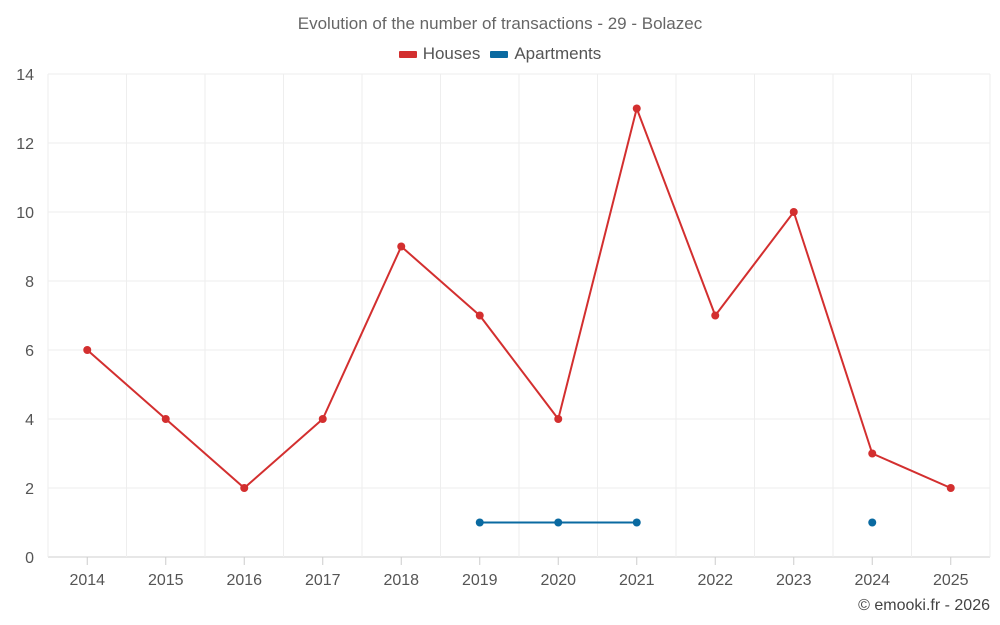 This screenshot has width=1000, height=625. What do you see at coordinates (29, 282) in the screenshot?
I see `y-tick-label: 8` at bounding box center [29, 282].